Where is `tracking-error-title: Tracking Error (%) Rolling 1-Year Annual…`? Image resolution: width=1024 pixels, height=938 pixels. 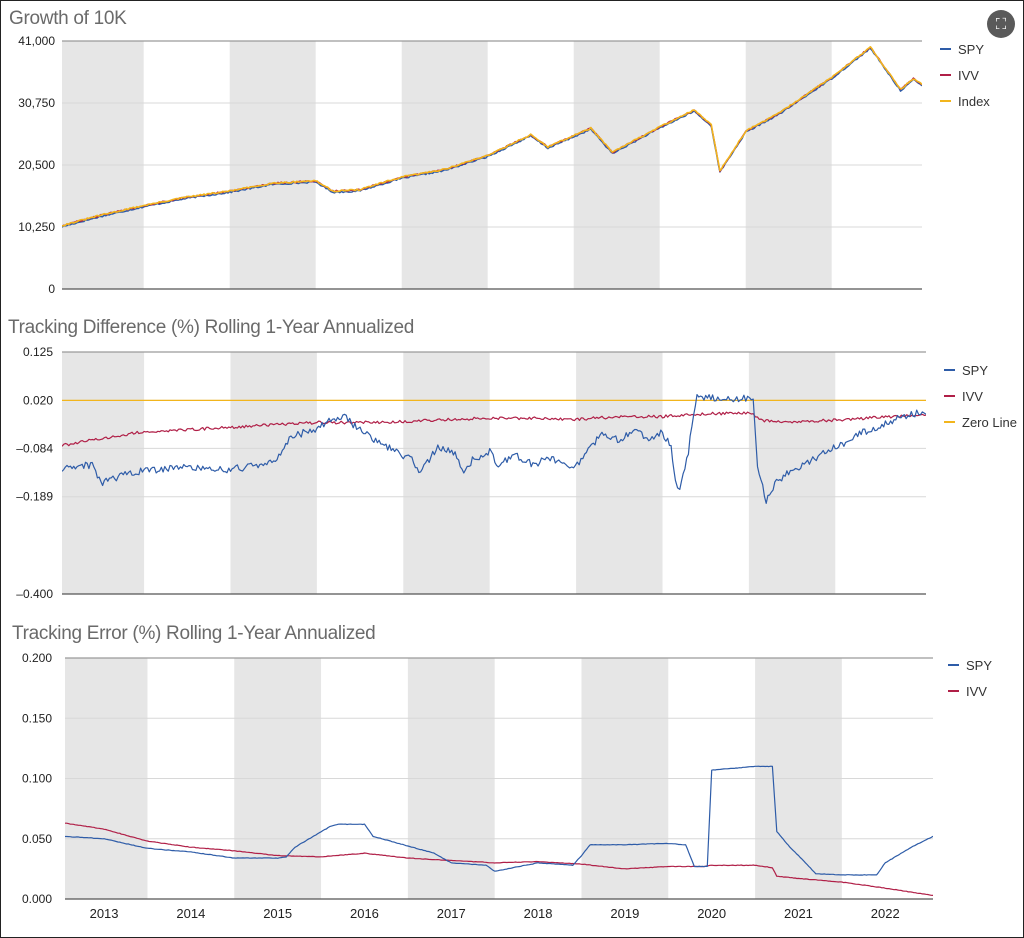
tracking-error-title: Tracking Error (%) Rolling 1-Year Annual… is located at coordinates (194, 633).